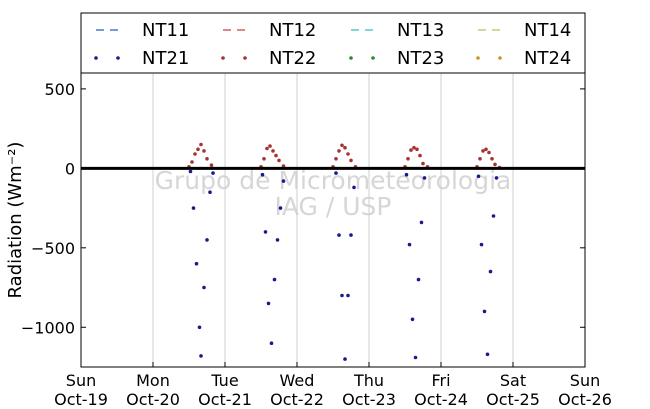  Describe the element at coordinates (297, 399) in the screenshot. I see `x-tick-label-date: Oct-22` at that location.